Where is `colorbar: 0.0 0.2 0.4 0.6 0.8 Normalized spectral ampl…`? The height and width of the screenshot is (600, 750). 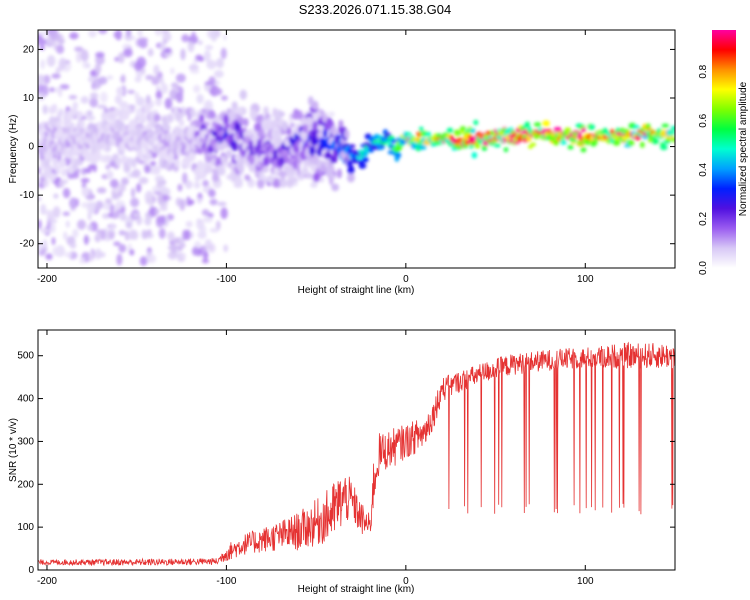 colorbar: 0.0 0.2 0.4 0.6 0.8 Normalized spectral ampl… is located at coordinates (723, 152).